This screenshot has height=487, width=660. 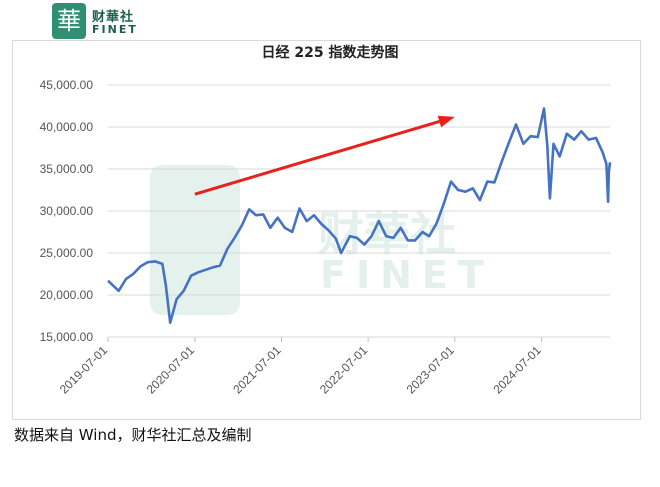 I want to click on x-tick-label: 2022-07-01, so click(x=344, y=370).